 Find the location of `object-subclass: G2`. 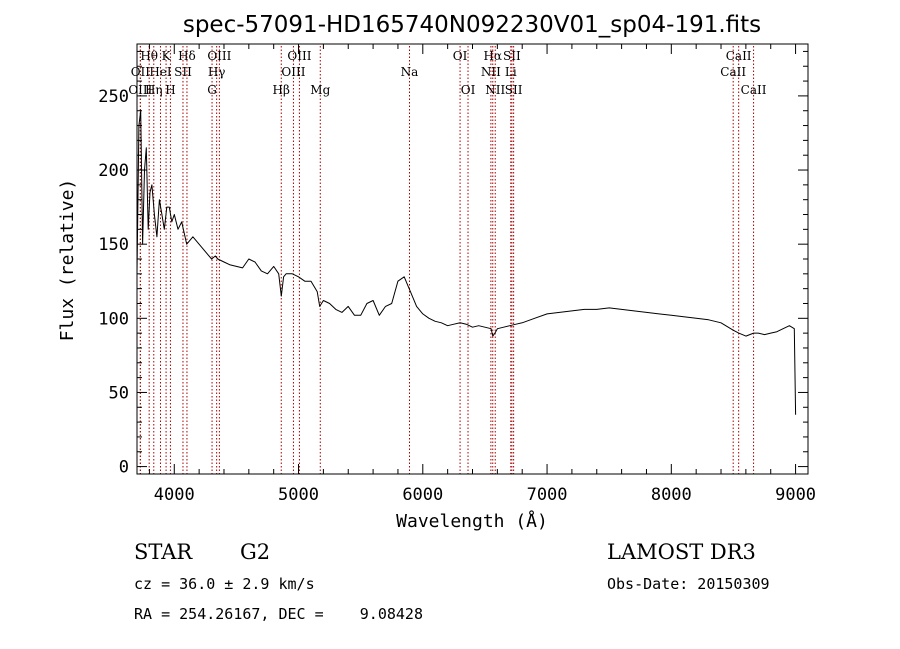

object-subclass: G2 is located at coordinates (255, 552).